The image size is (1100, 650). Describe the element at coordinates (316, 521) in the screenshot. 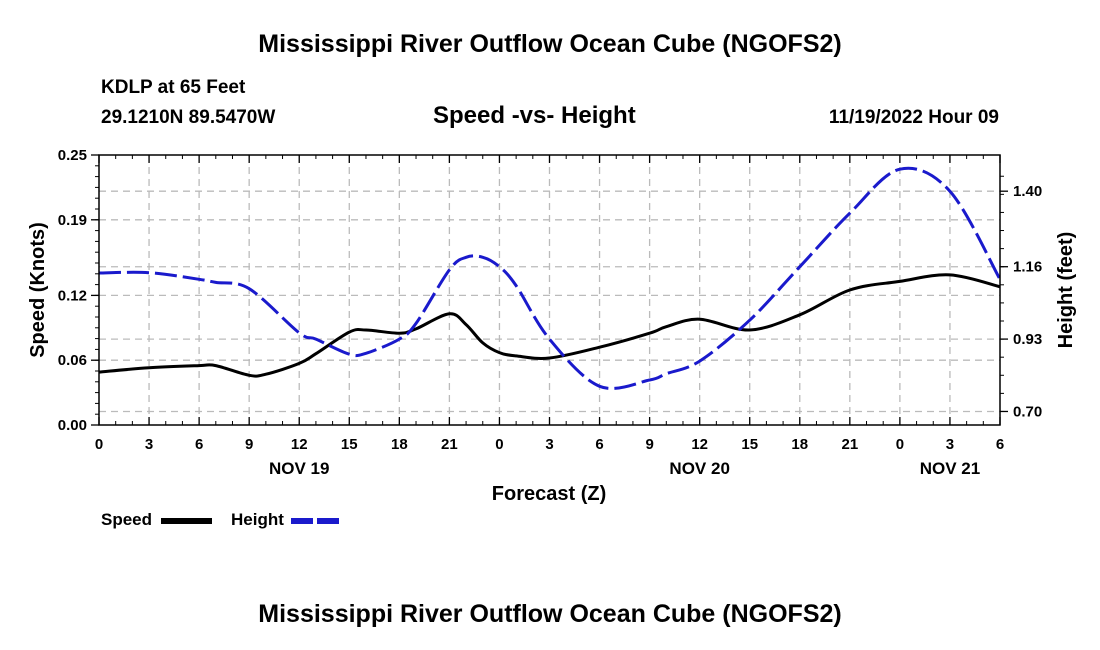

I see `legend-height-swatch` at that location.